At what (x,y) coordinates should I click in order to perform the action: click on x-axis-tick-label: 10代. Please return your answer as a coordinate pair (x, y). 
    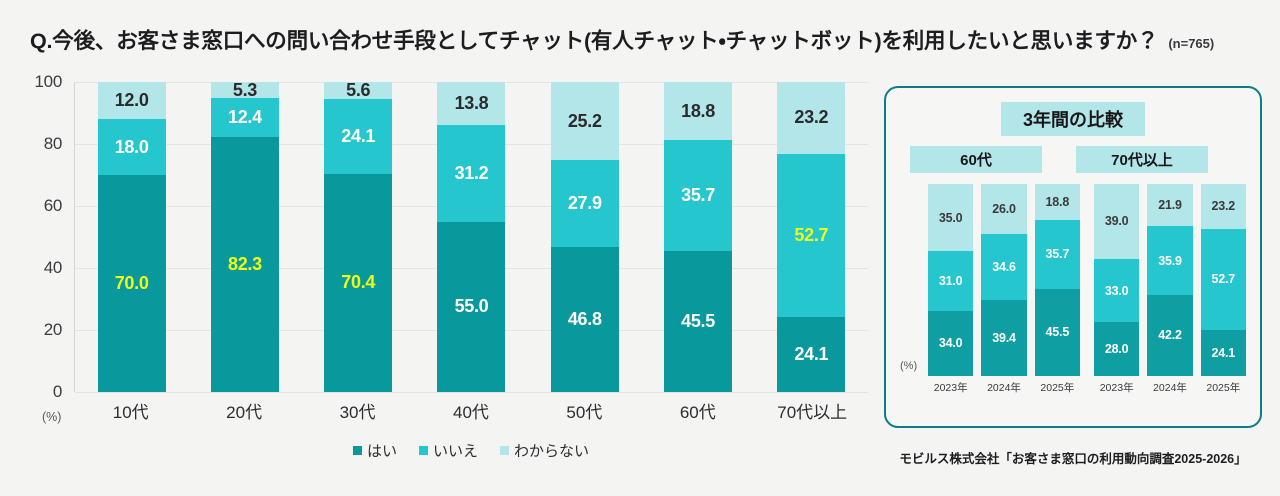
    Looking at the image, I should click on (130, 412).